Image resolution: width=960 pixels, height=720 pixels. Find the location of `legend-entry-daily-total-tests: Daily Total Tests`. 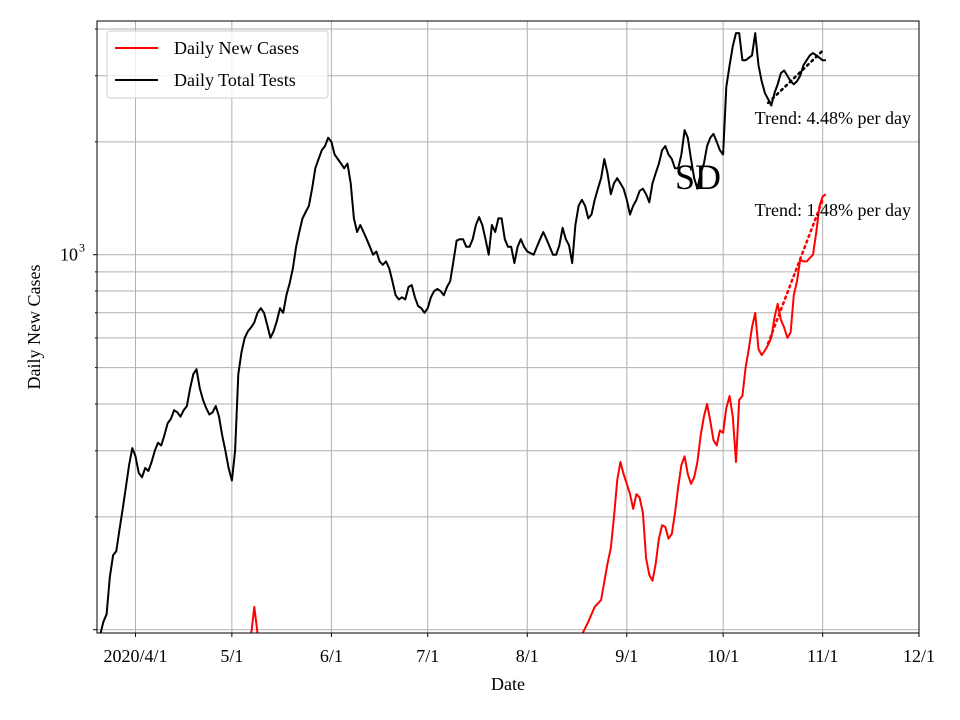

legend-entry-daily-total-tests: Daily Total Tests is located at coordinates (235, 80).